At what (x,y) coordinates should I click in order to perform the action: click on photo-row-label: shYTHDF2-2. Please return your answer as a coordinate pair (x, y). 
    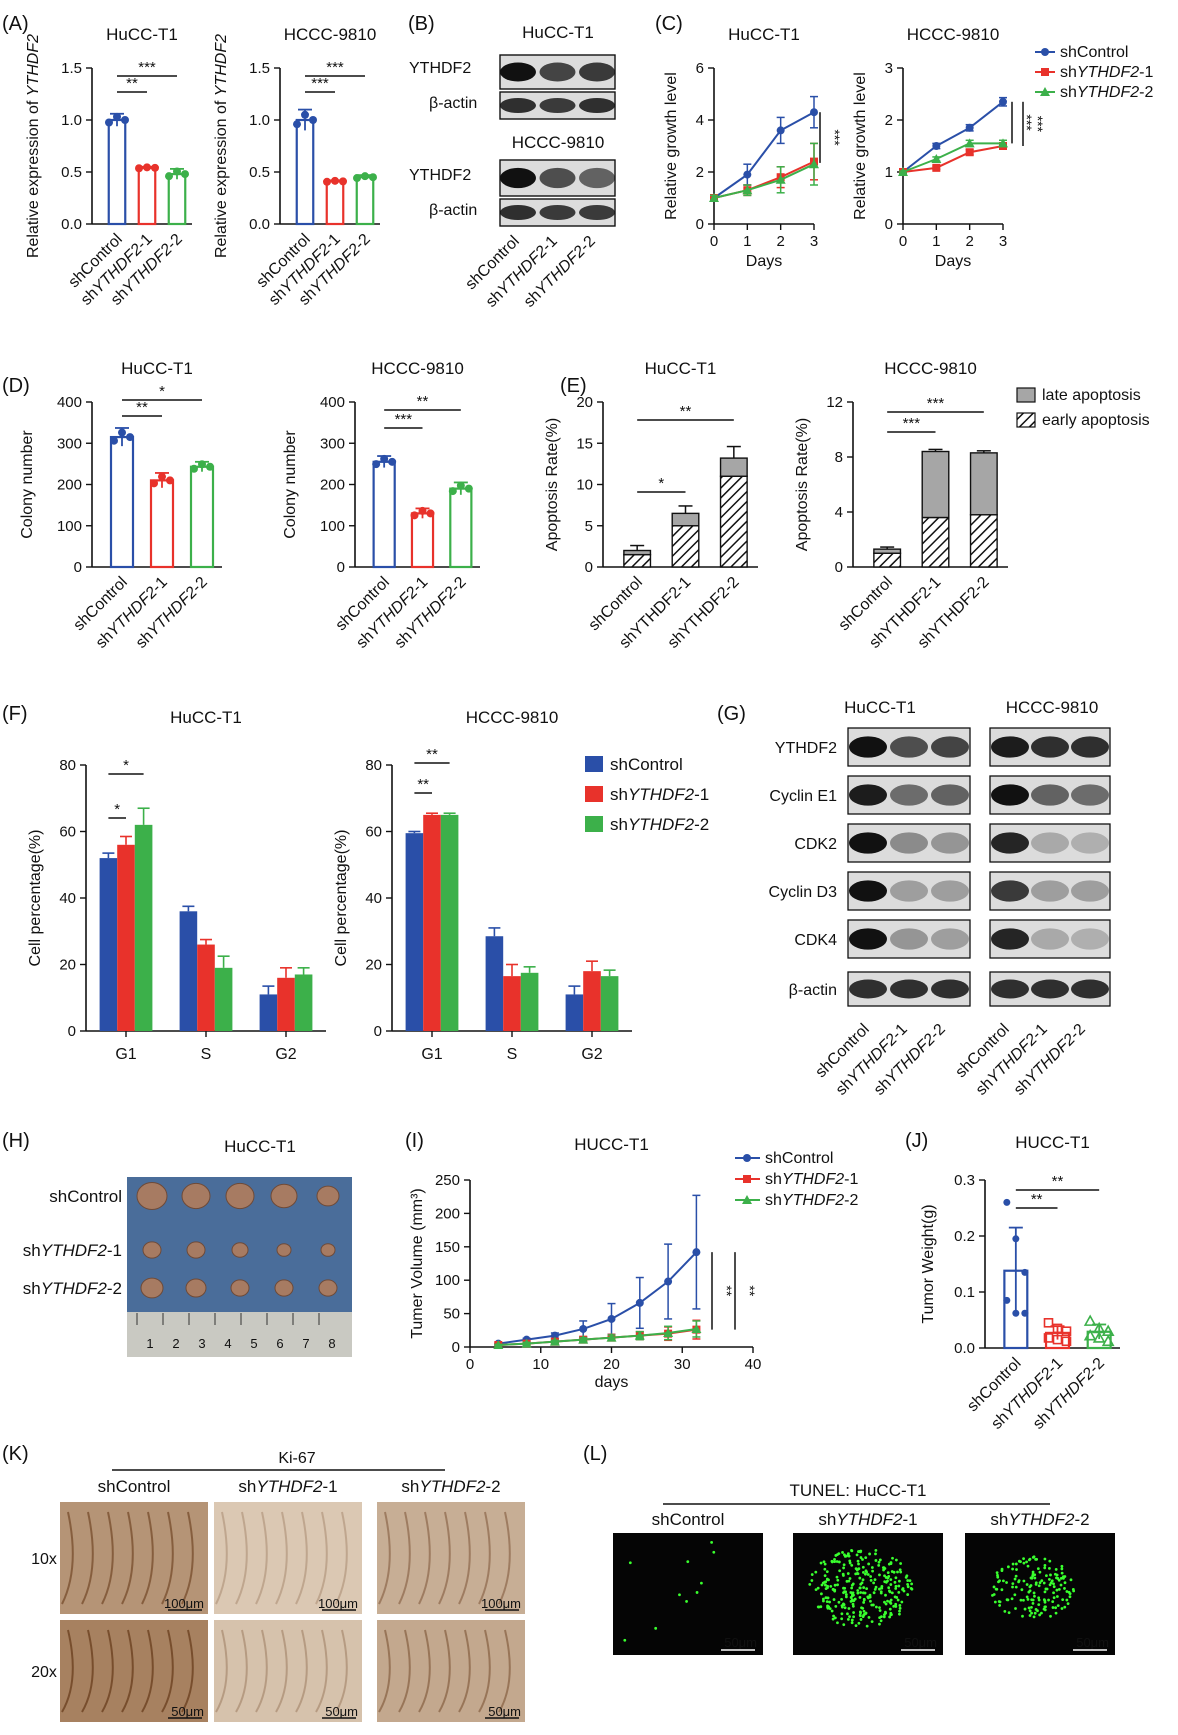
    Looking at the image, I should click on (72, 1288).